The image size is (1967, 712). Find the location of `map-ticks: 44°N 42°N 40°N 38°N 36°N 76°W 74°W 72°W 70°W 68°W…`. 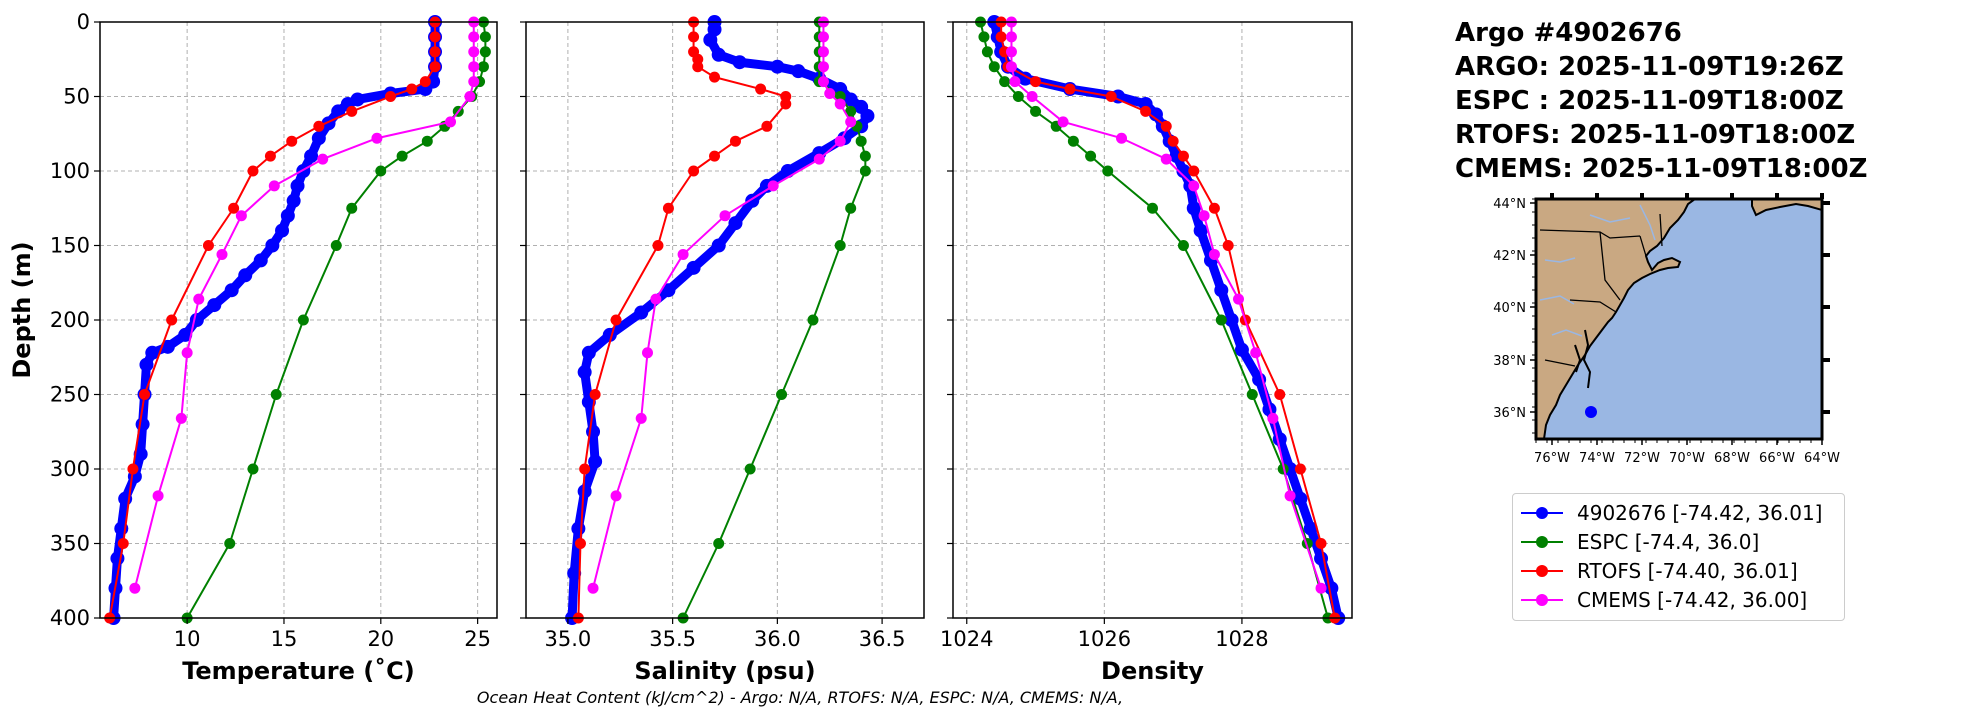

map-ticks: 44°N 42°N 40°N 38°N 36°N 76°W 74°W 72°W 70°W 68°W… is located at coordinates (1666, 329).